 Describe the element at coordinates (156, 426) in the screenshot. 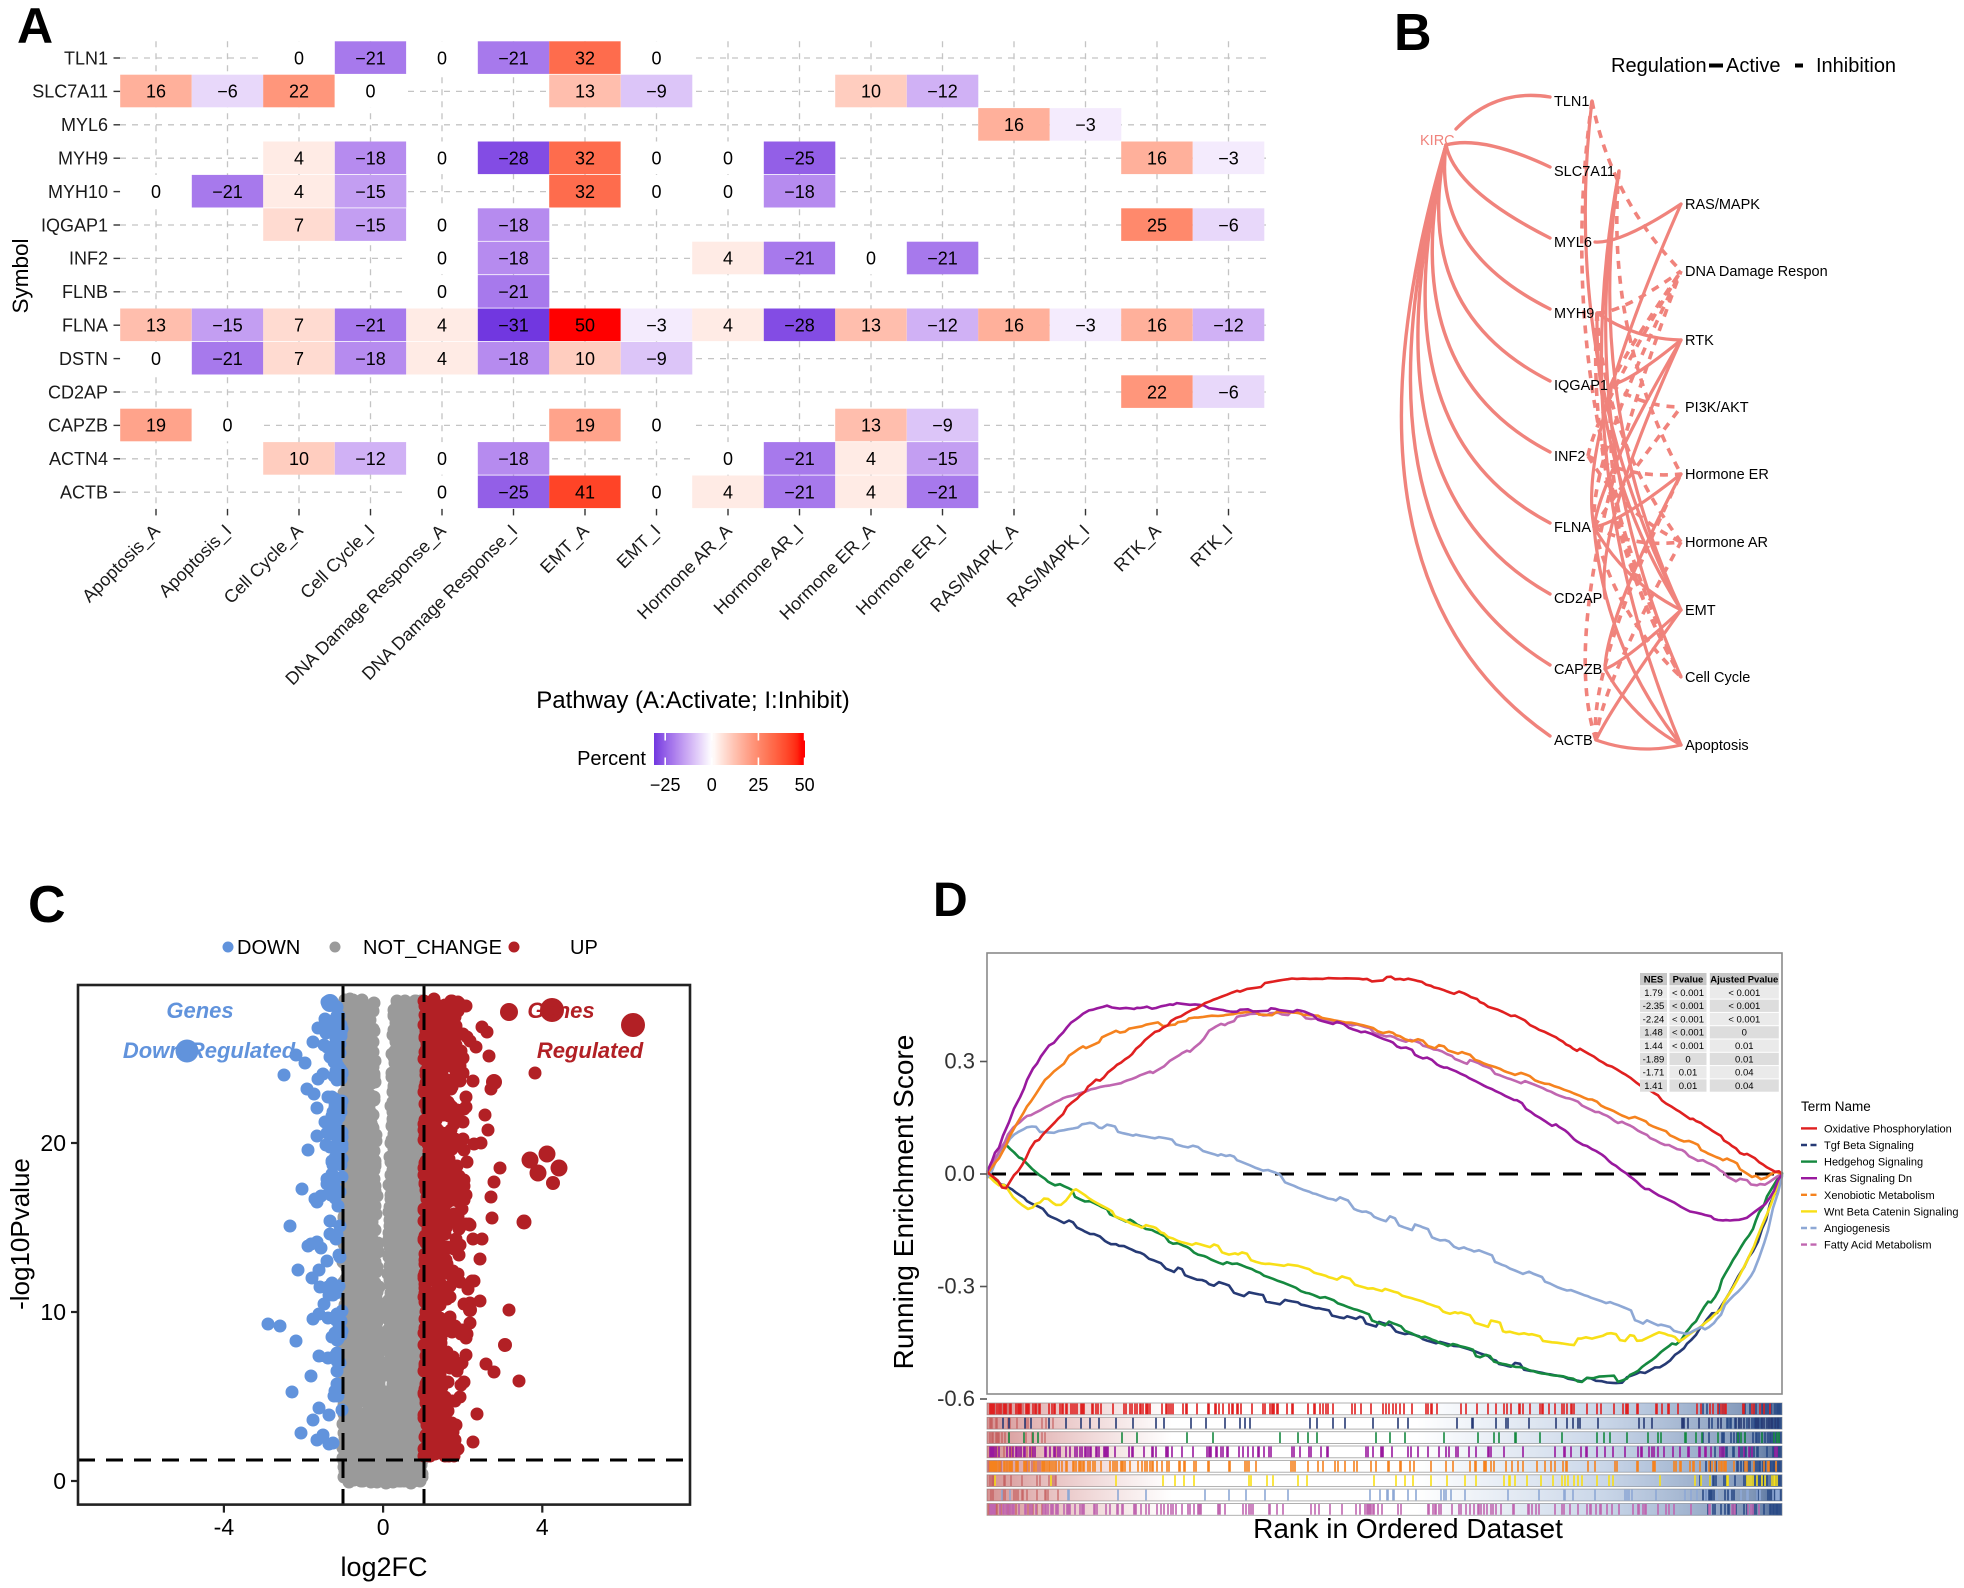

I see `svg-text: 19` at that location.